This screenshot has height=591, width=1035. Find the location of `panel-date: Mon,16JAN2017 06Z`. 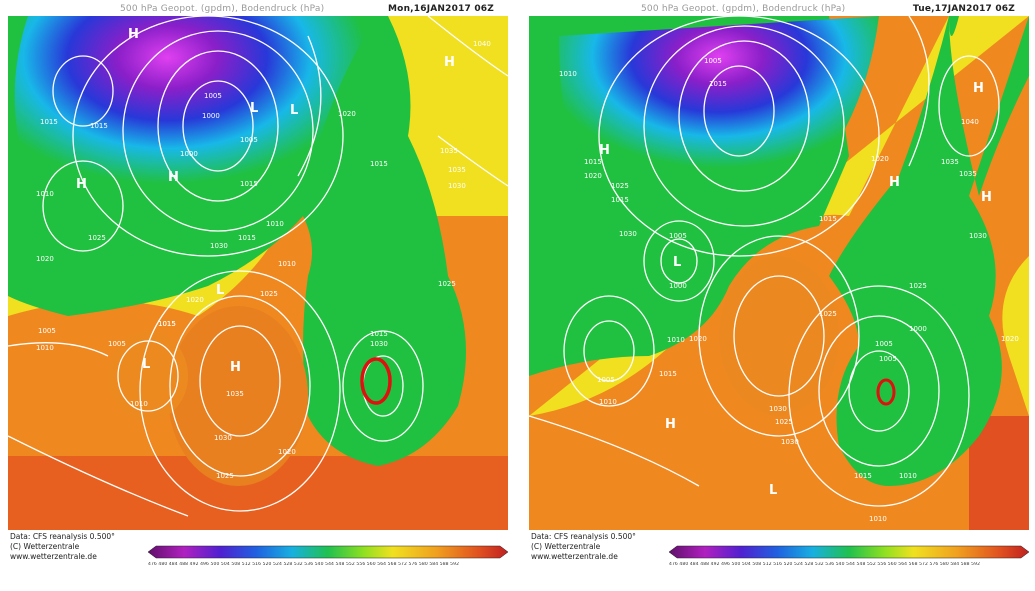

panel-date: Mon,16JAN2017 06Z is located at coordinates (441, 9).